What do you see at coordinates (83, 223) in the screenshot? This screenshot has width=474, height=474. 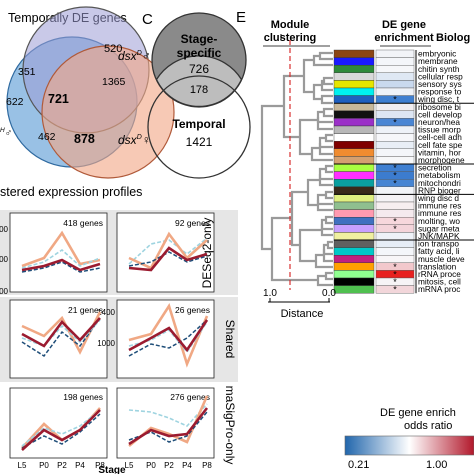 I see `gene-count: 418 genes` at bounding box center [83, 223].